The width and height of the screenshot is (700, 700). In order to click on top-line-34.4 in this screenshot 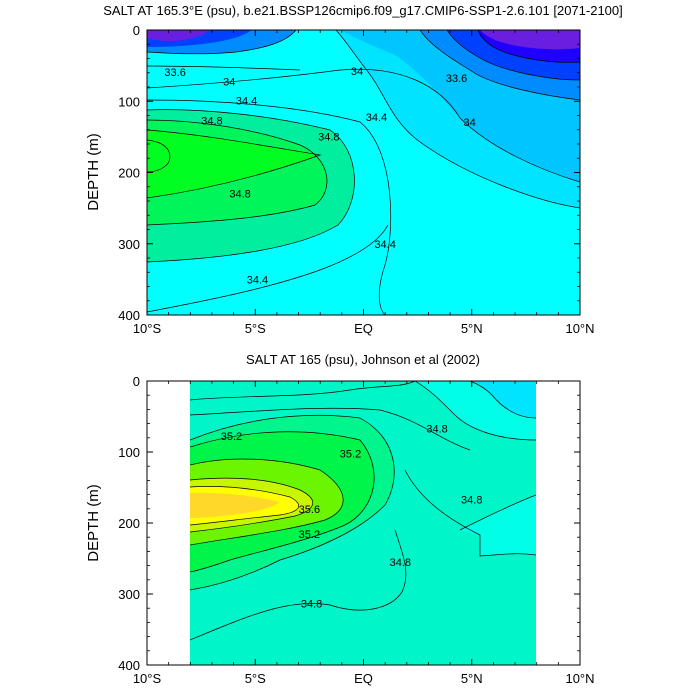, I will do `click(269, 207)`.